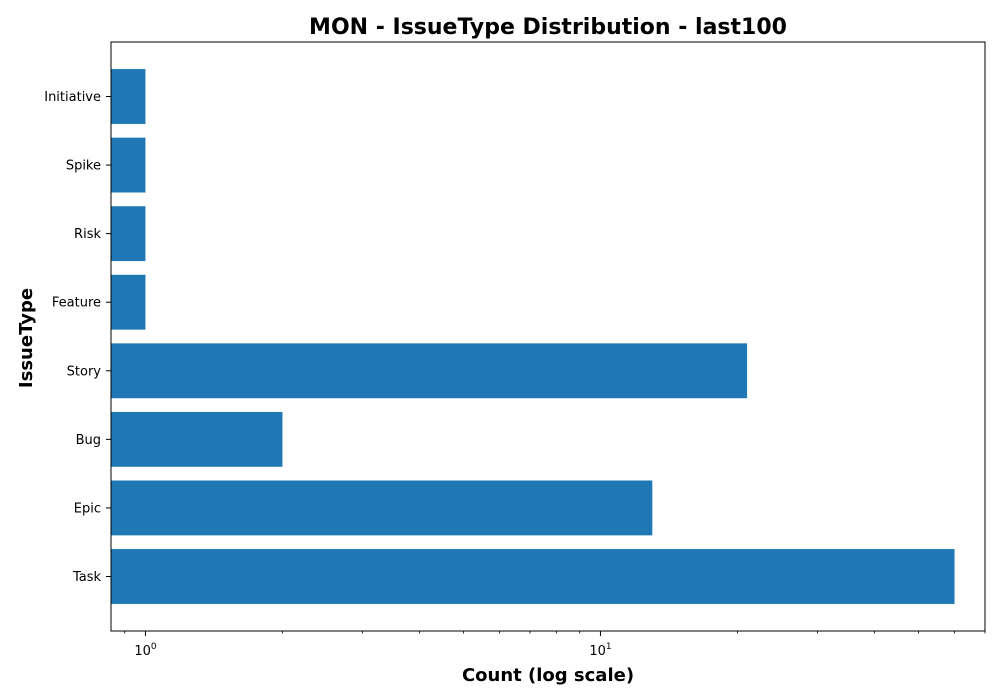 This screenshot has width=1000, height=700. Describe the element at coordinates (197, 439) in the screenshot. I see `bar-bug` at that location.